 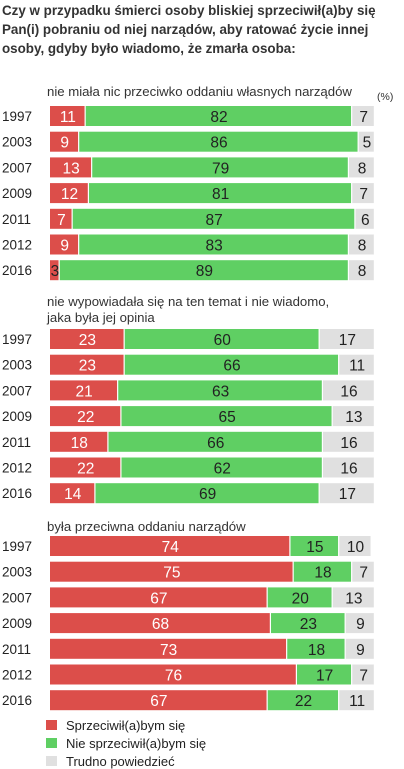 What do you see at coordinates (126, 725) in the screenshot?
I see `legend-label-oppose: Sprzeciwił(a)bym się` at bounding box center [126, 725].